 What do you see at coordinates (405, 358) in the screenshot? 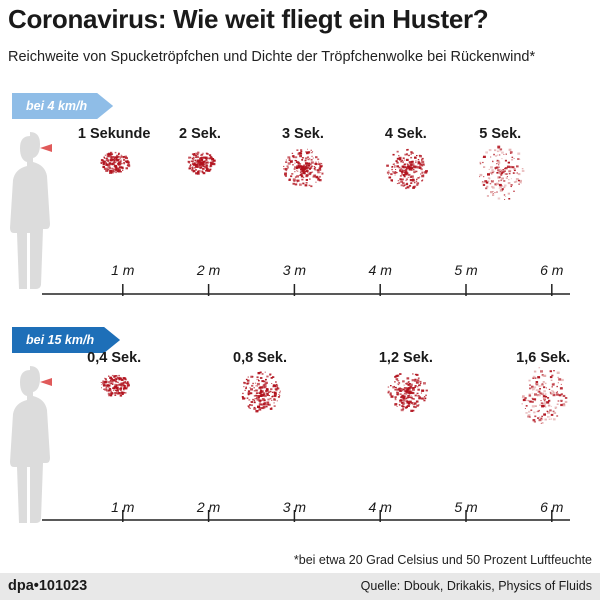
I see `time-label: 1,2 Sek.` at bounding box center [405, 358].